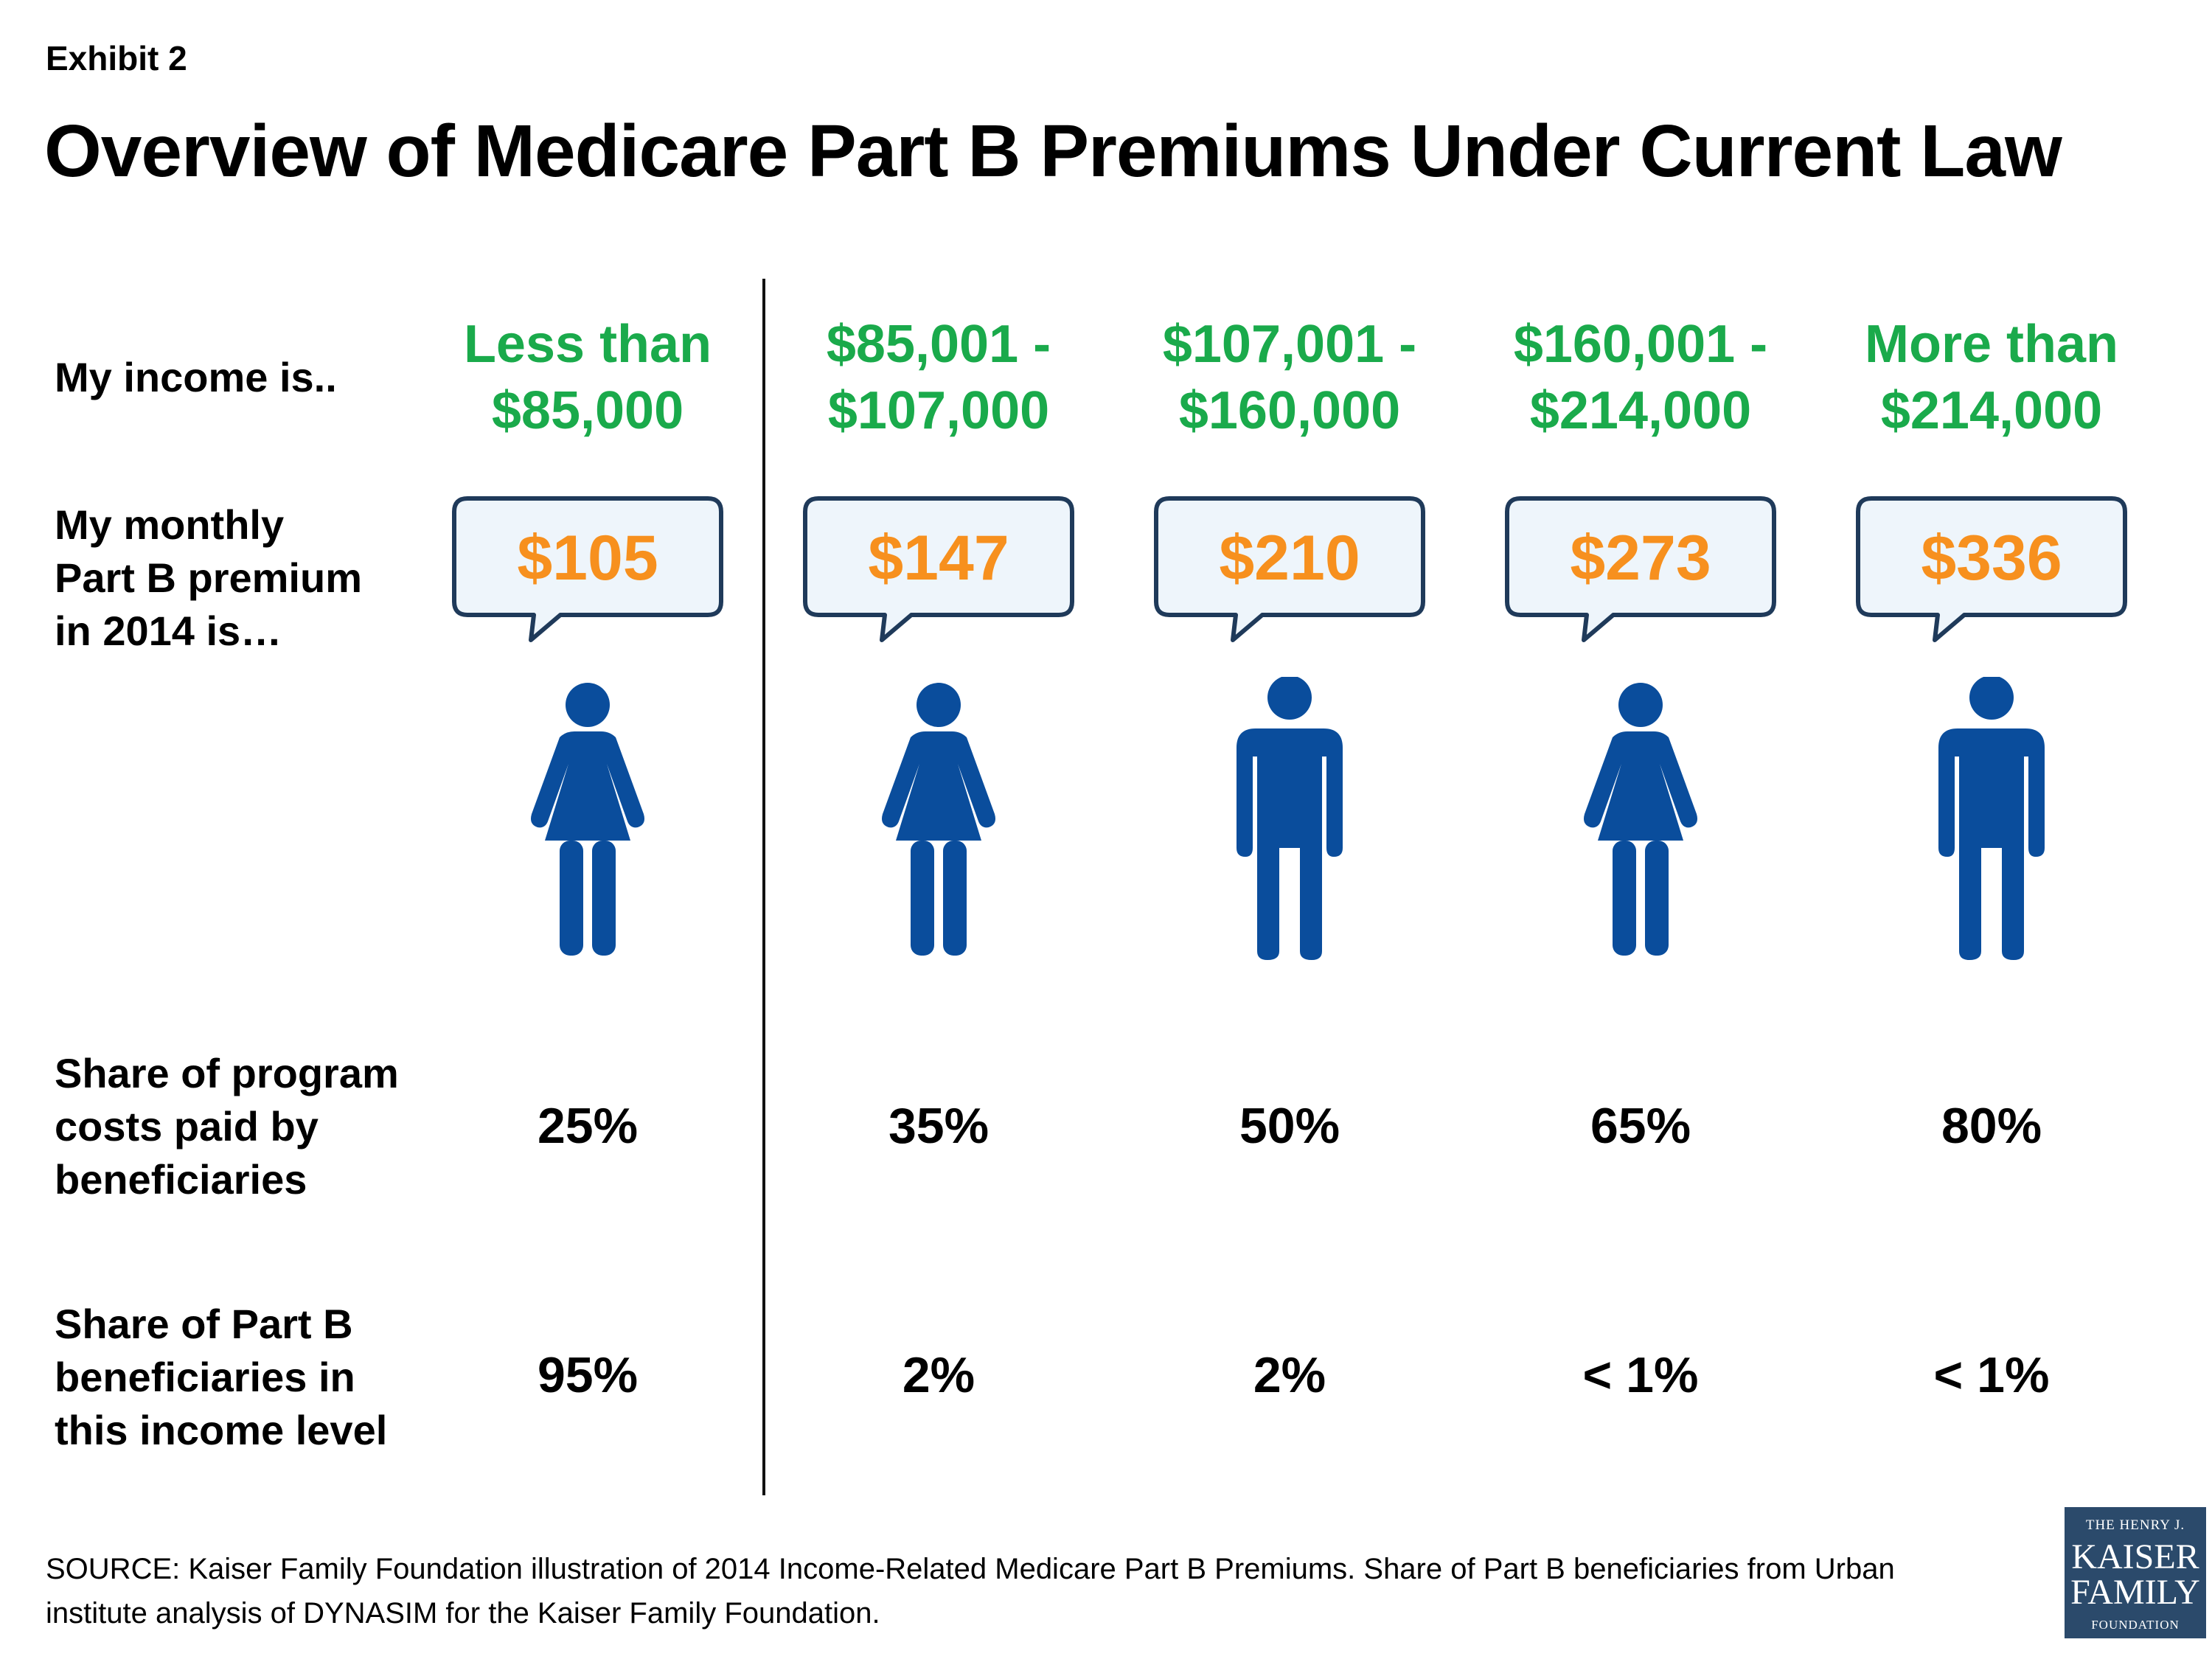 The image size is (2212, 1659). What do you see at coordinates (1991, 344) in the screenshot?
I see `income-range-line: More than` at bounding box center [1991, 344].